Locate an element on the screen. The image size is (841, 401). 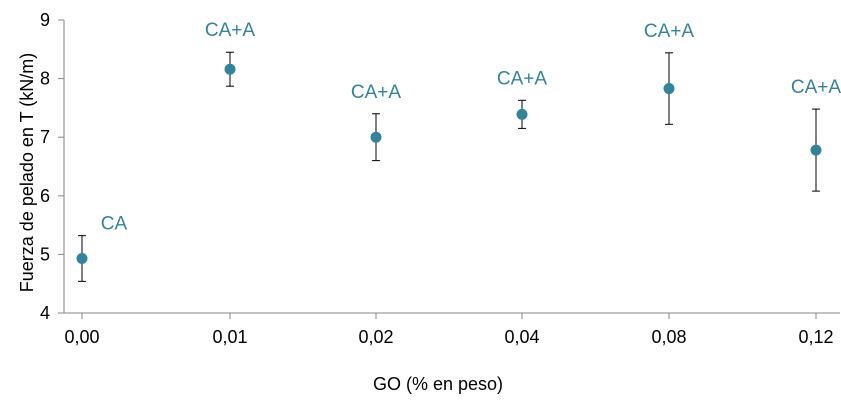
x-tick-label: 0,01 is located at coordinates (229, 337).